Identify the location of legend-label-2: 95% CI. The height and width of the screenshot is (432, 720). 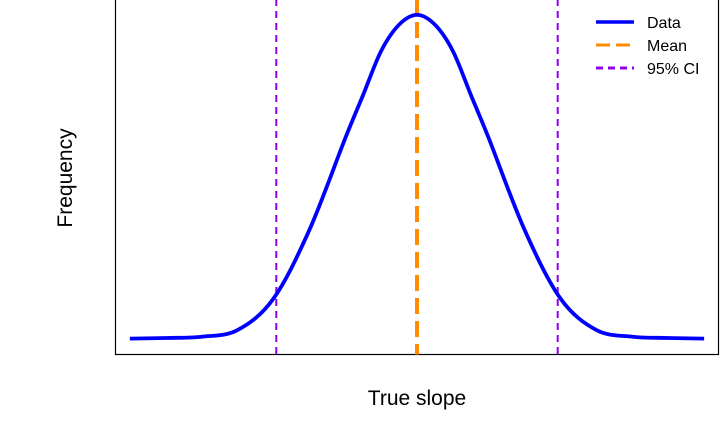
(673, 69).